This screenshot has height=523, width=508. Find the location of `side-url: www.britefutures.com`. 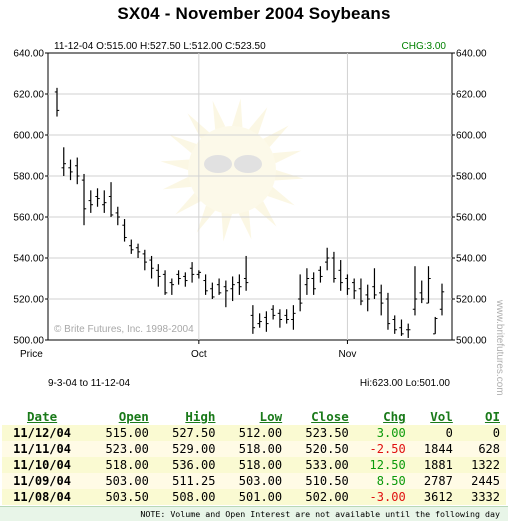

side-url: www.britefutures.com is located at coordinates (499, 347).